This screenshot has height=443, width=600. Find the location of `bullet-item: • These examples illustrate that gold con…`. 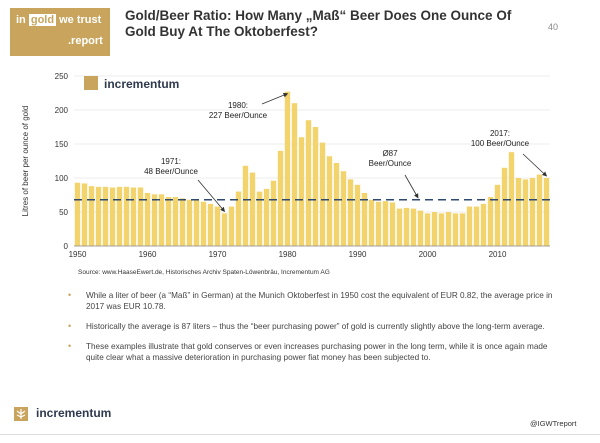

bullet-item: • These examples illustrate that gold con… is located at coordinates (308, 351).